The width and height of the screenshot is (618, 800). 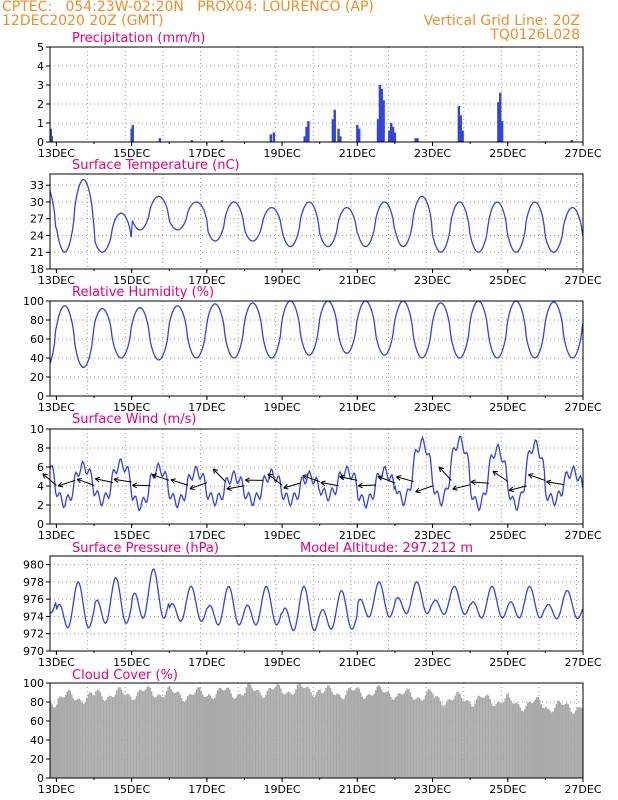 What do you see at coordinates (40, 66) in the screenshot?
I see `panel1-ytick-4: 4` at bounding box center [40, 66].